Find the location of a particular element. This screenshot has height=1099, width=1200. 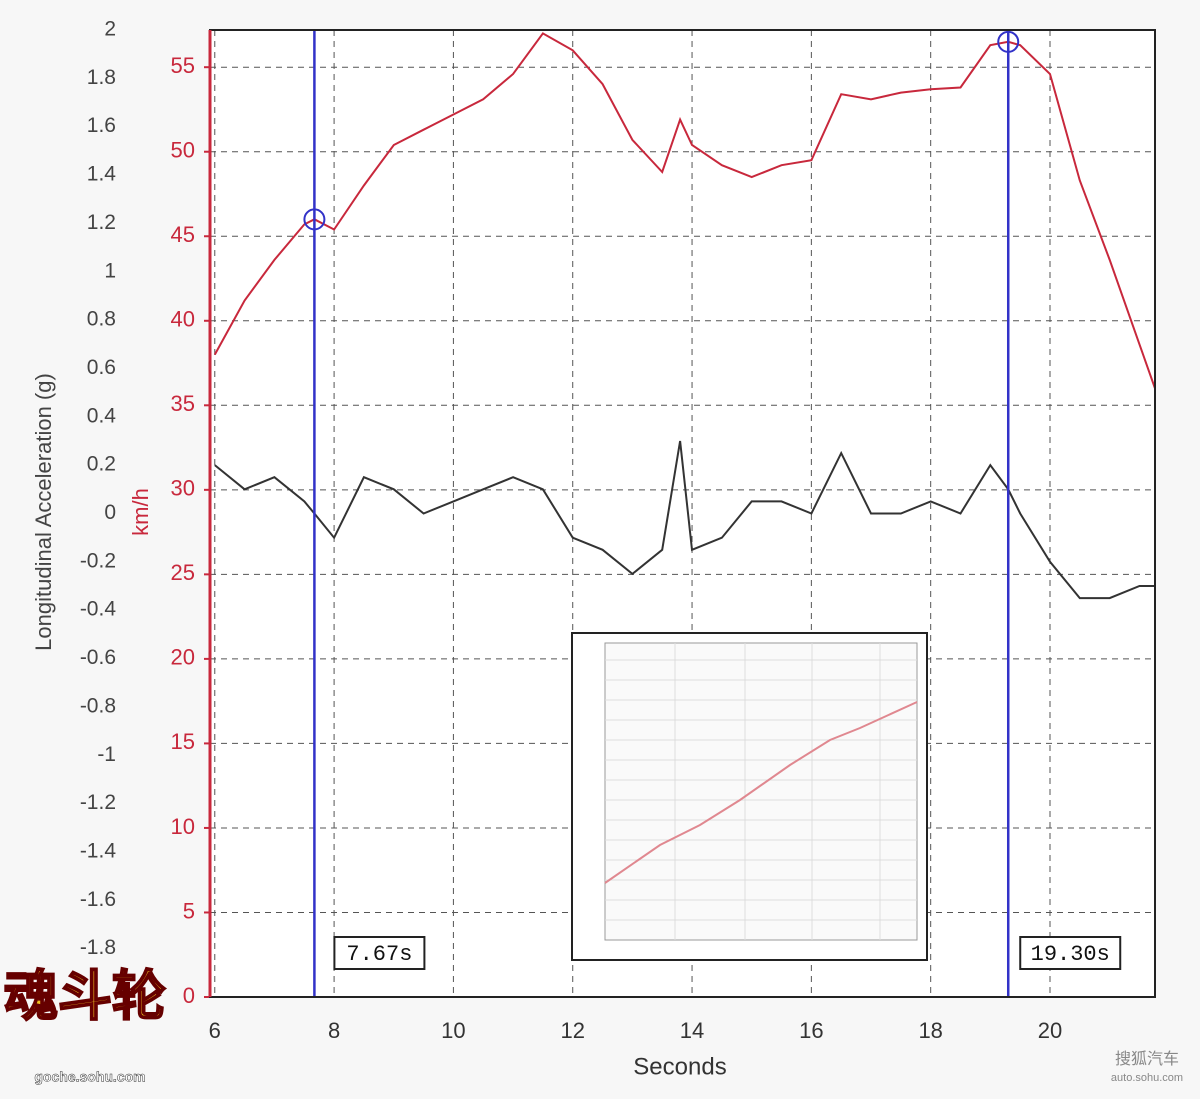

y-tick-label: -1 is located at coordinates (106, 754).